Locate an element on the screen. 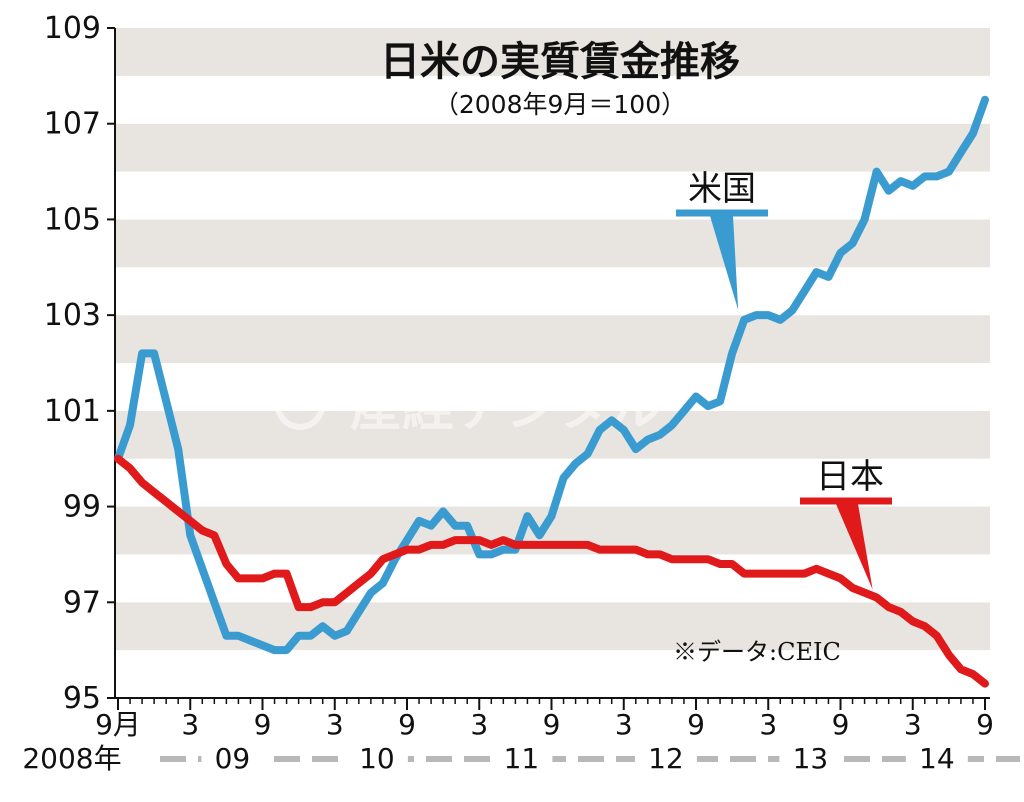 Image resolution: width=1024 pixels, height=802 pixels. y-tick-label: 101 is located at coordinates (72, 411).